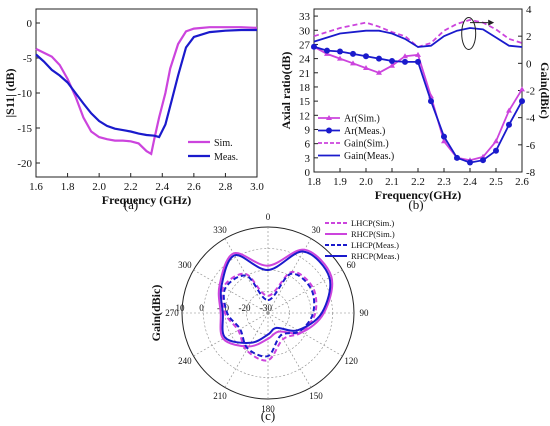 This screenshot has width=550, height=426. I want to click on legend-label-b: Ar(Meas.), so click(364, 131).